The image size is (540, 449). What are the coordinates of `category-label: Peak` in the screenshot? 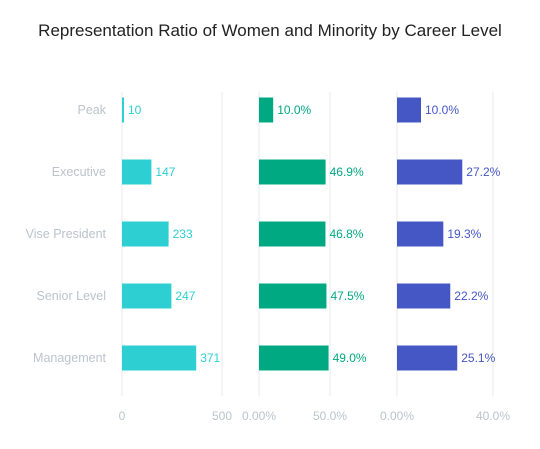 It's located at (92, 110).